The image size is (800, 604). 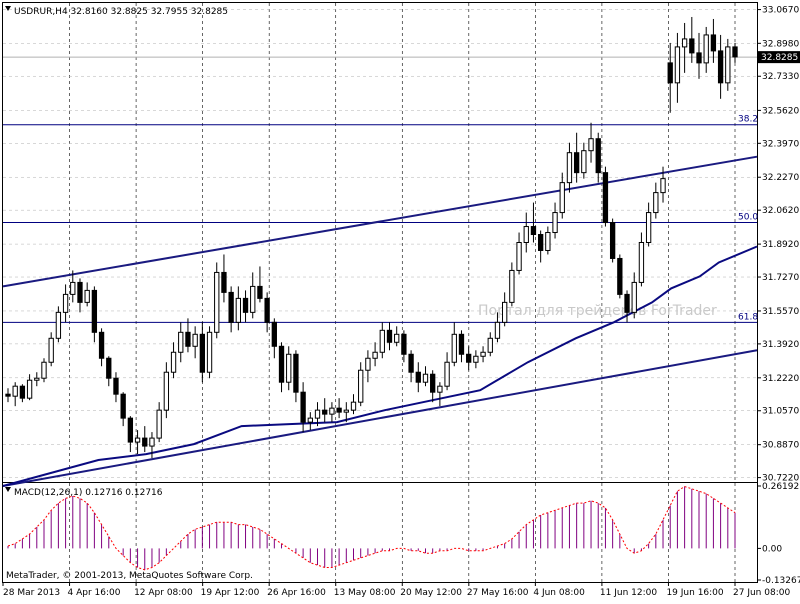 What do you see at coordinates (230, 593) in the screenshot?
I see `time-tick-label: 19 Apr 12:00` at bounding box center [230, 593].